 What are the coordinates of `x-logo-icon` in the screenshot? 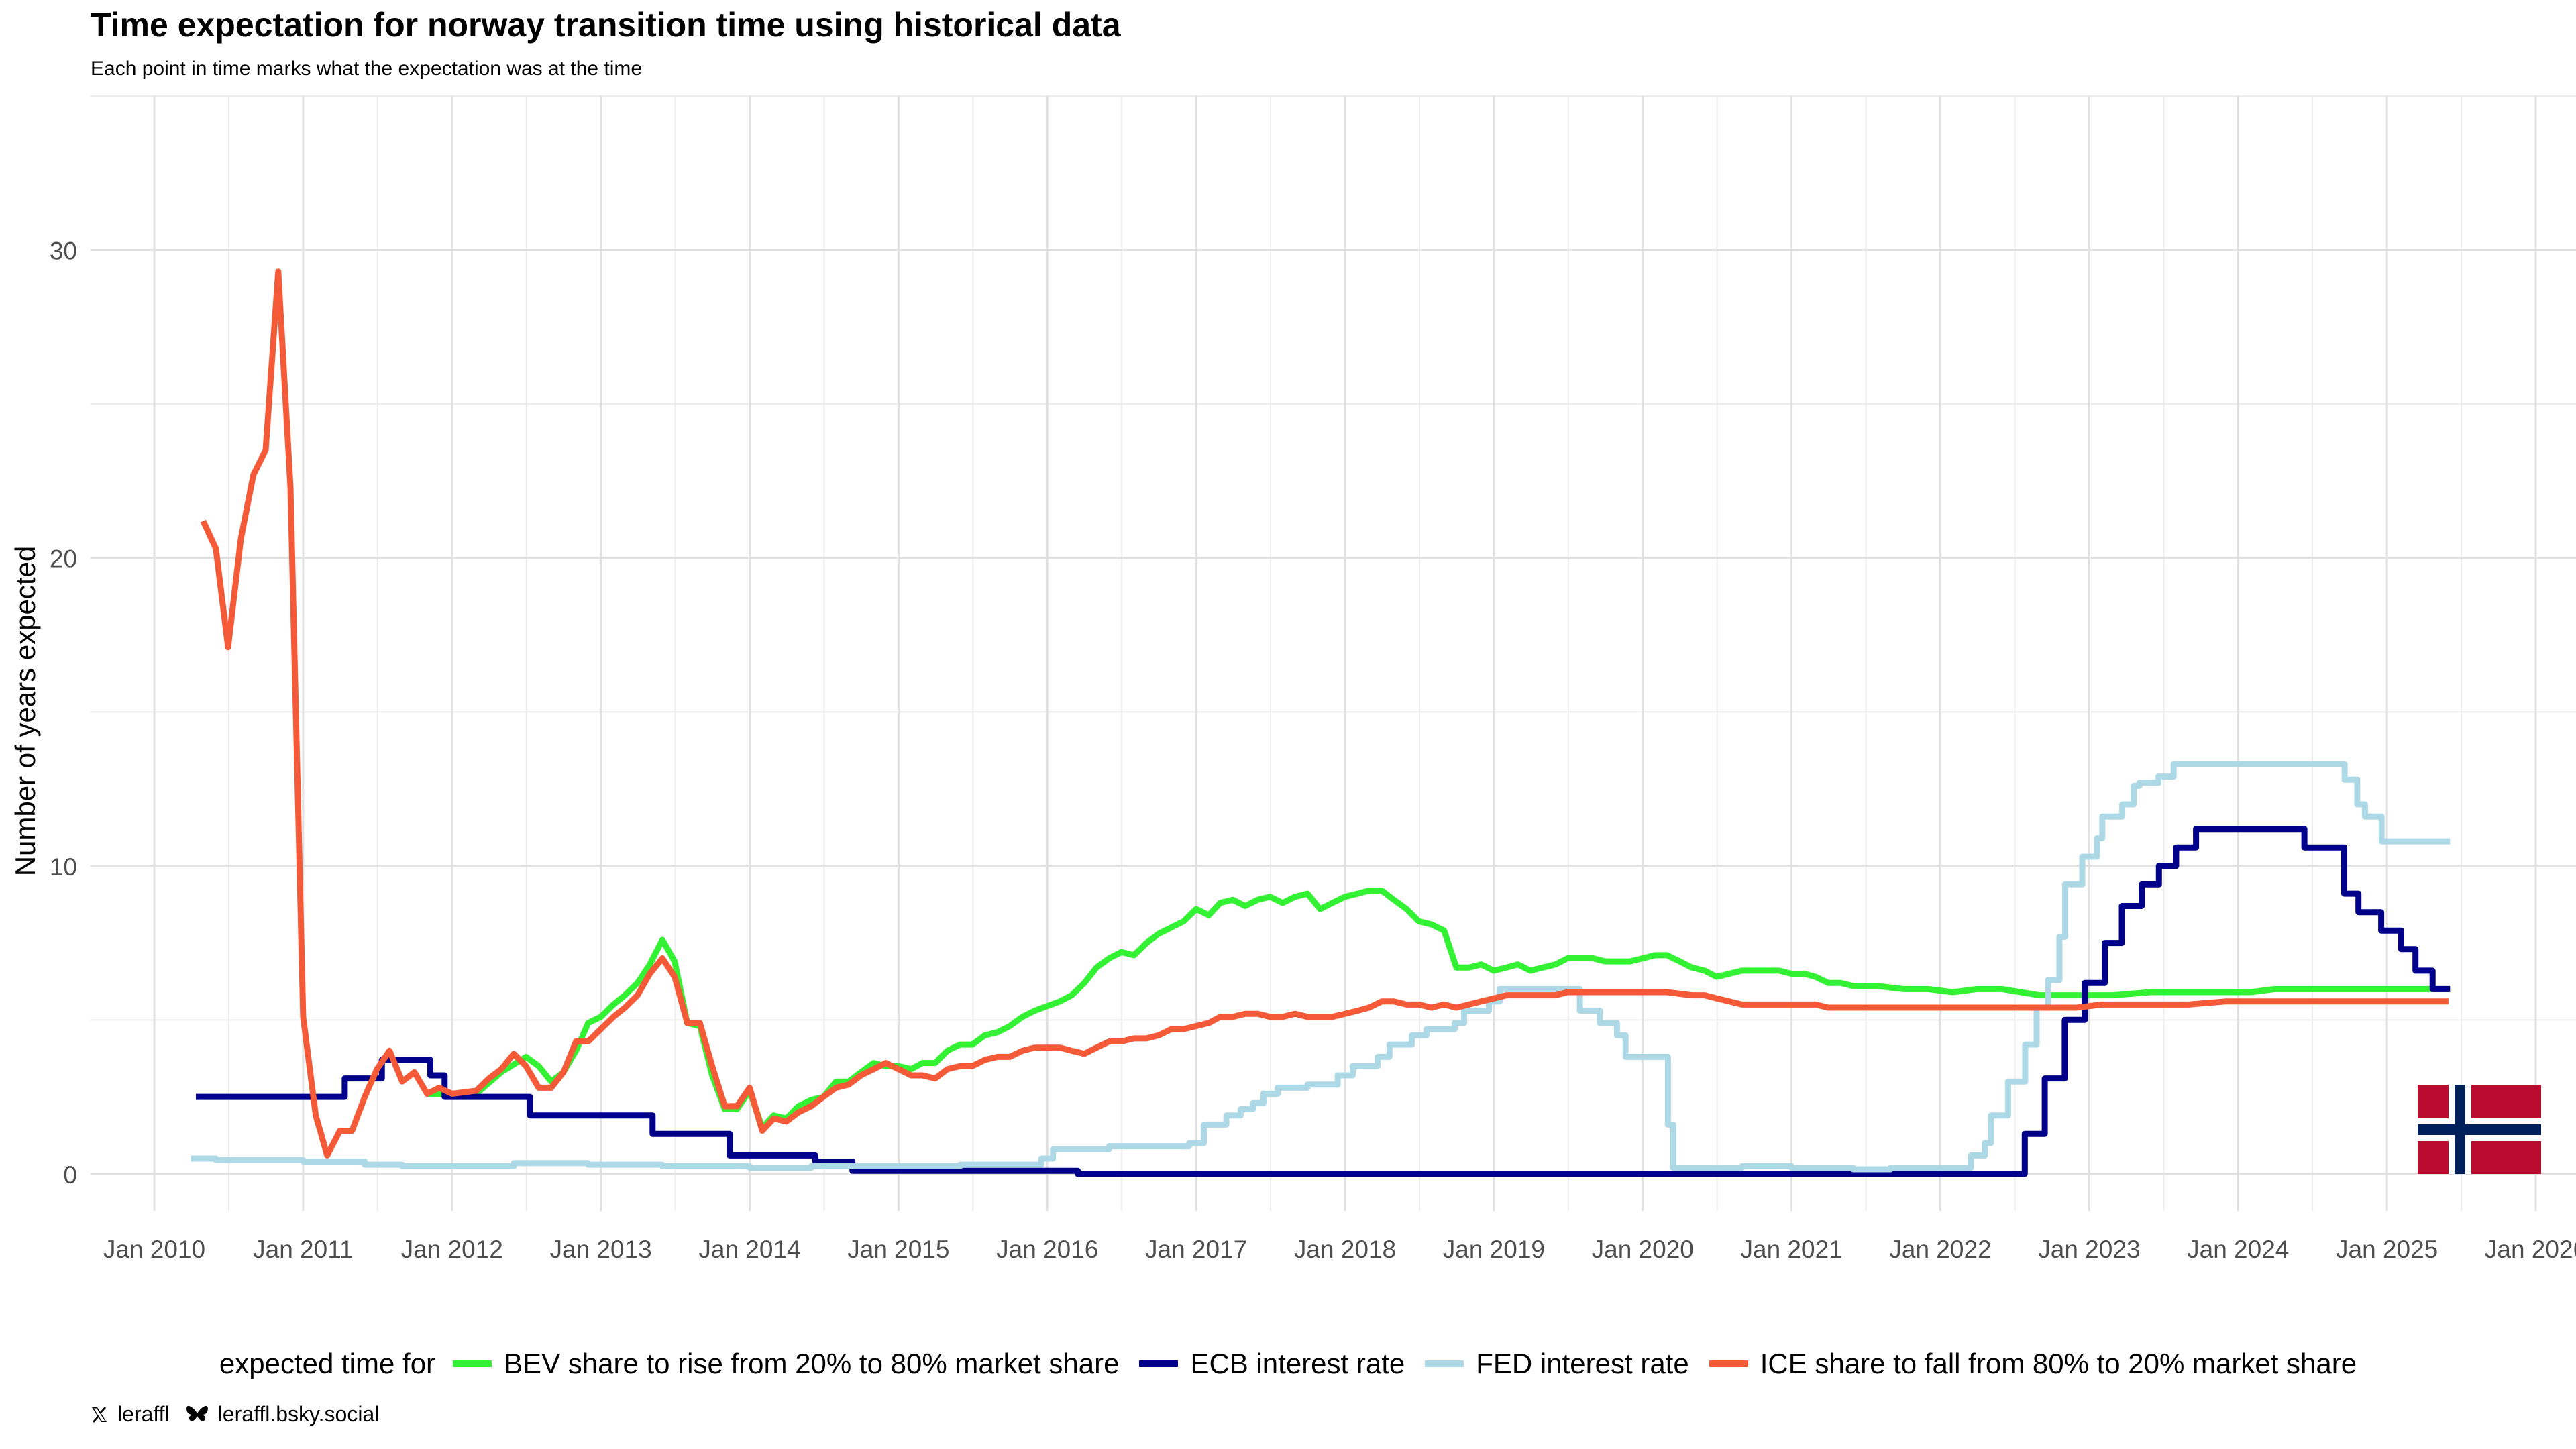 It's located at (99, 1414).